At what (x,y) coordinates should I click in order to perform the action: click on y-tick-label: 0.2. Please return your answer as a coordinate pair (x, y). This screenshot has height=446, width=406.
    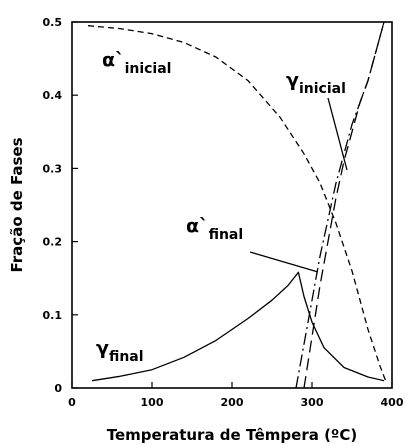
    Looking at the image, I should click on (53, 242).